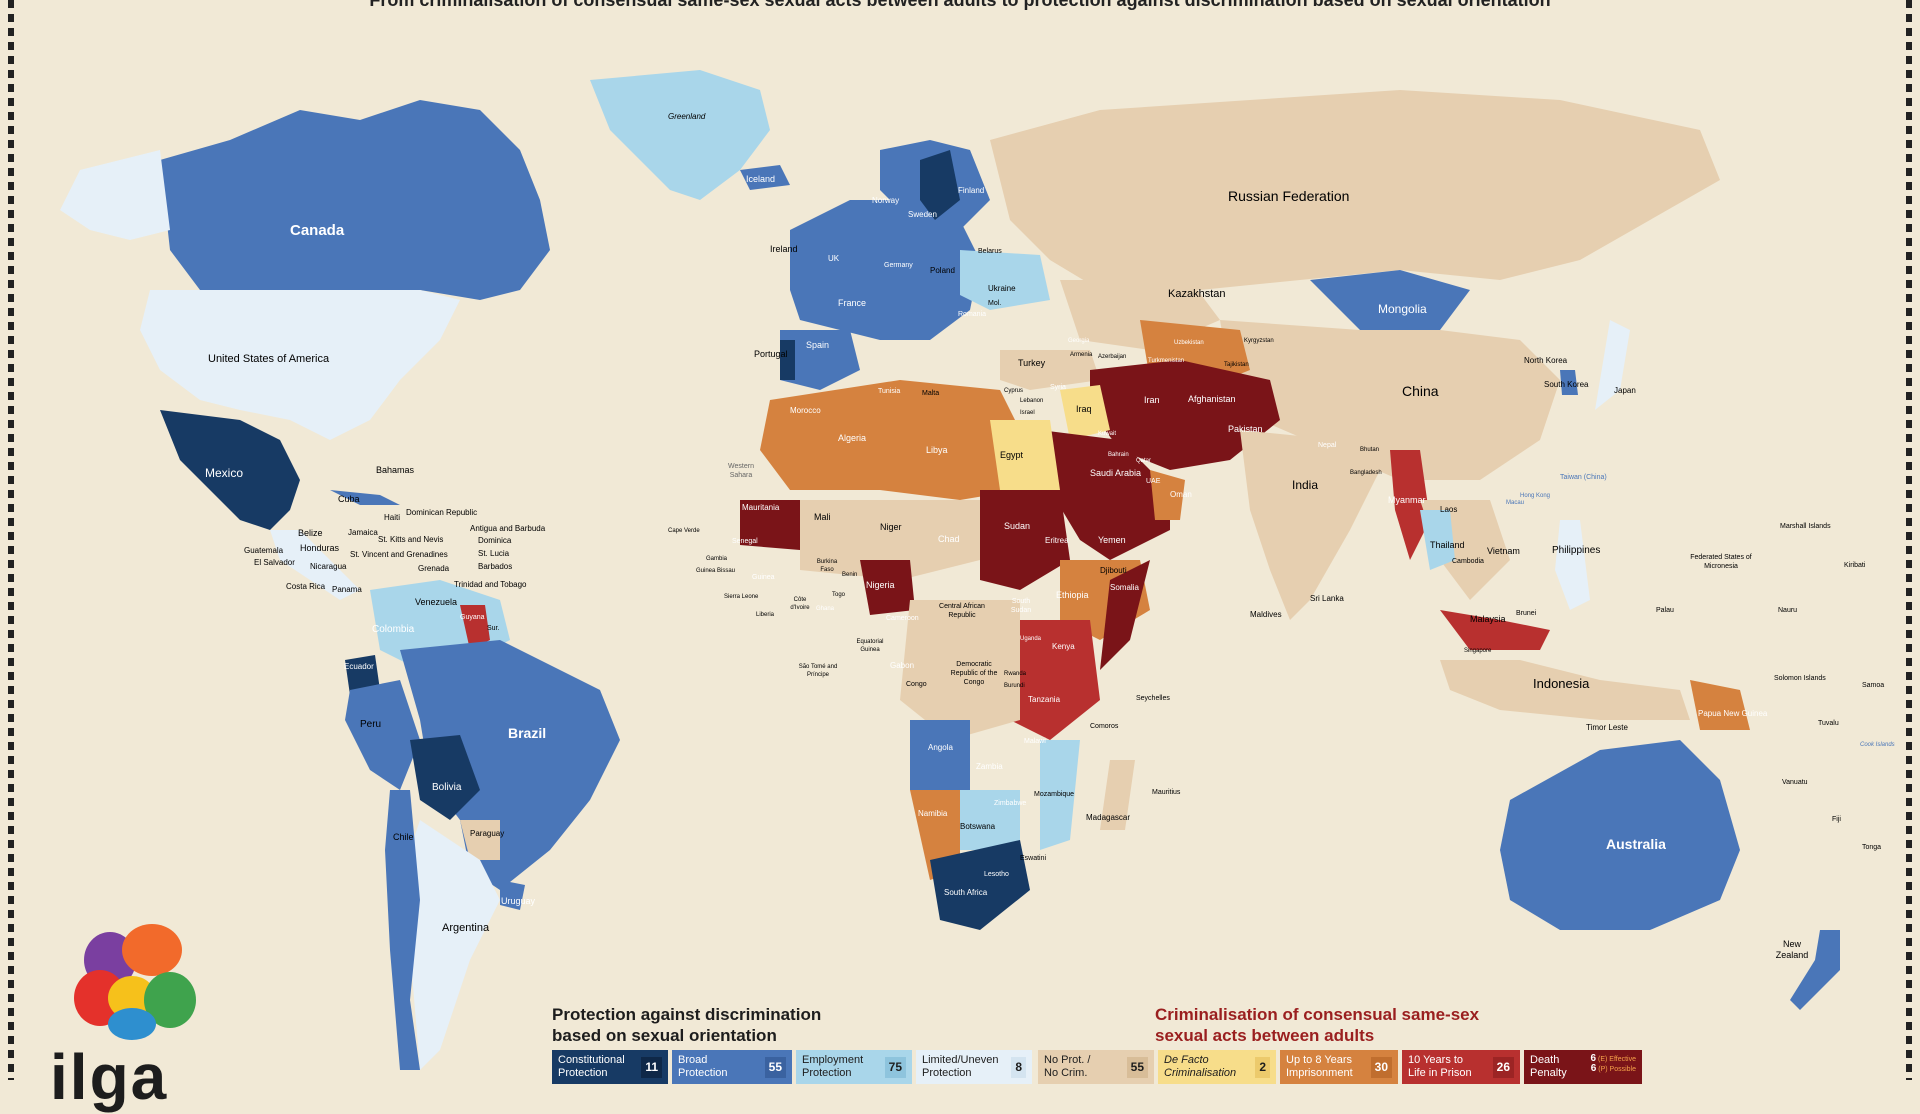 This screenshot has width=1920, height=1114. I want to click on legend-count: 75, so click(895, 1067).